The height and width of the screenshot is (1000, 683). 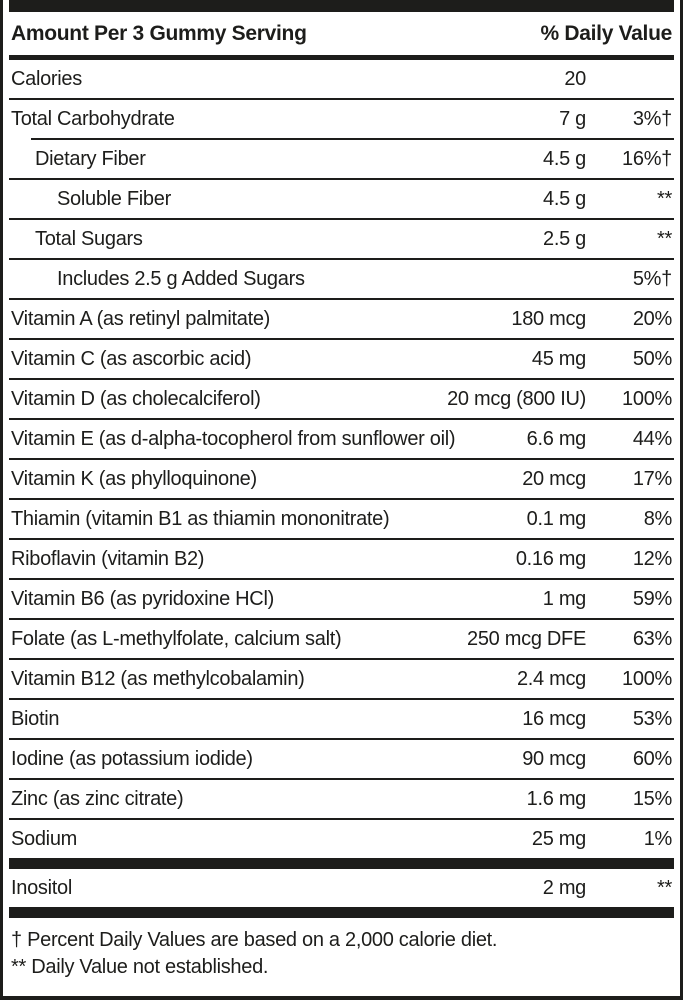 I want to click on nutrient-label: Sodium, so click(x=44, y=838).